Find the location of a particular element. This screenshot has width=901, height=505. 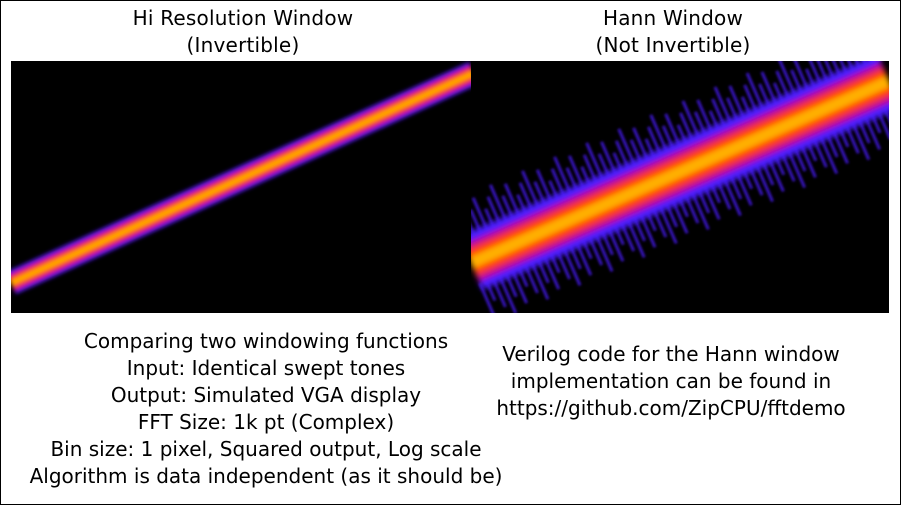

right-title-line1: Hann Window is located at coordinates (673, 18).